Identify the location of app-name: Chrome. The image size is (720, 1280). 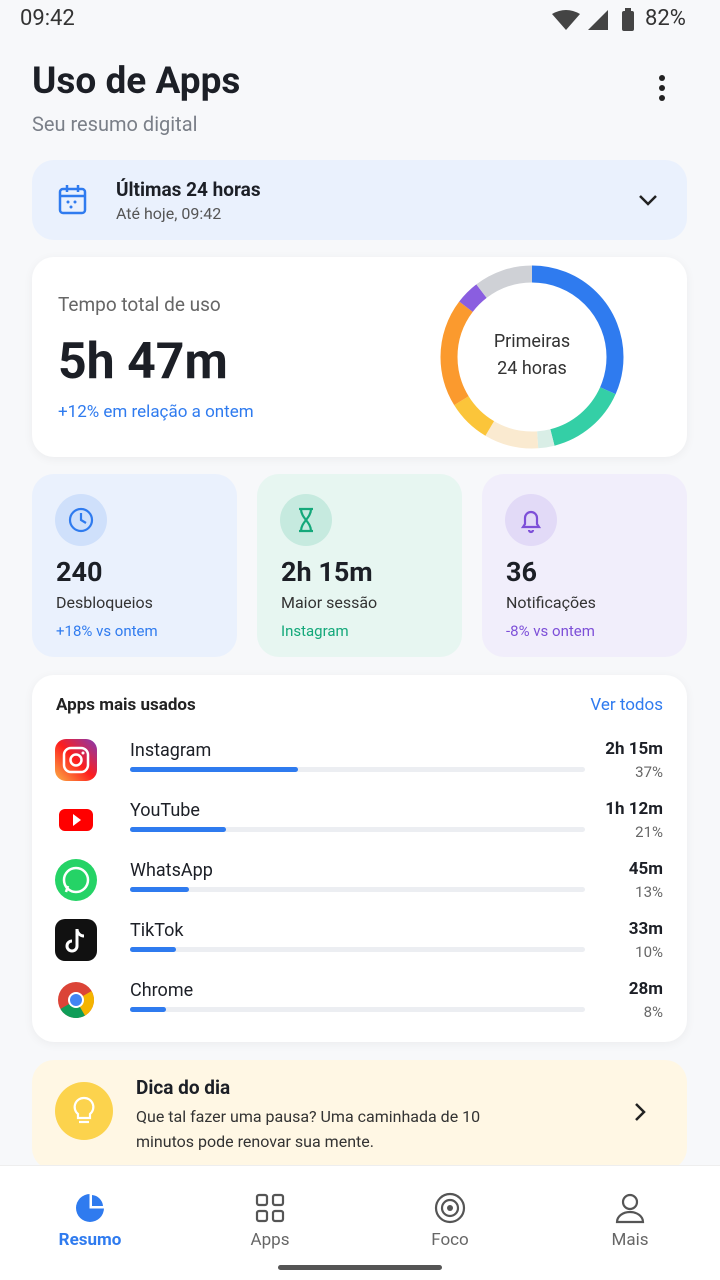
(162, 990).